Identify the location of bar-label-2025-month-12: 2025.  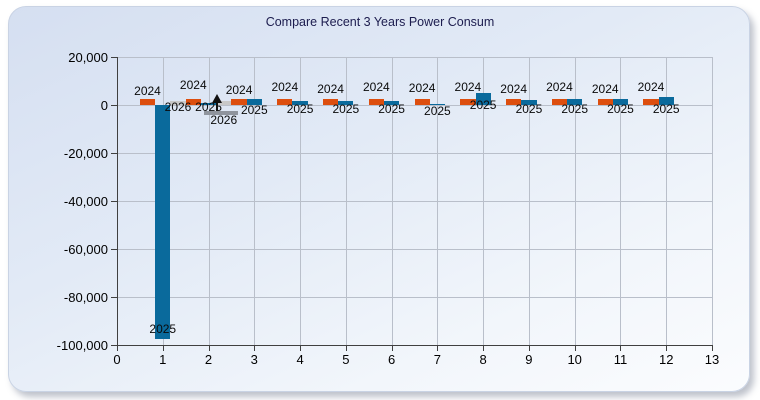
(666, 109).